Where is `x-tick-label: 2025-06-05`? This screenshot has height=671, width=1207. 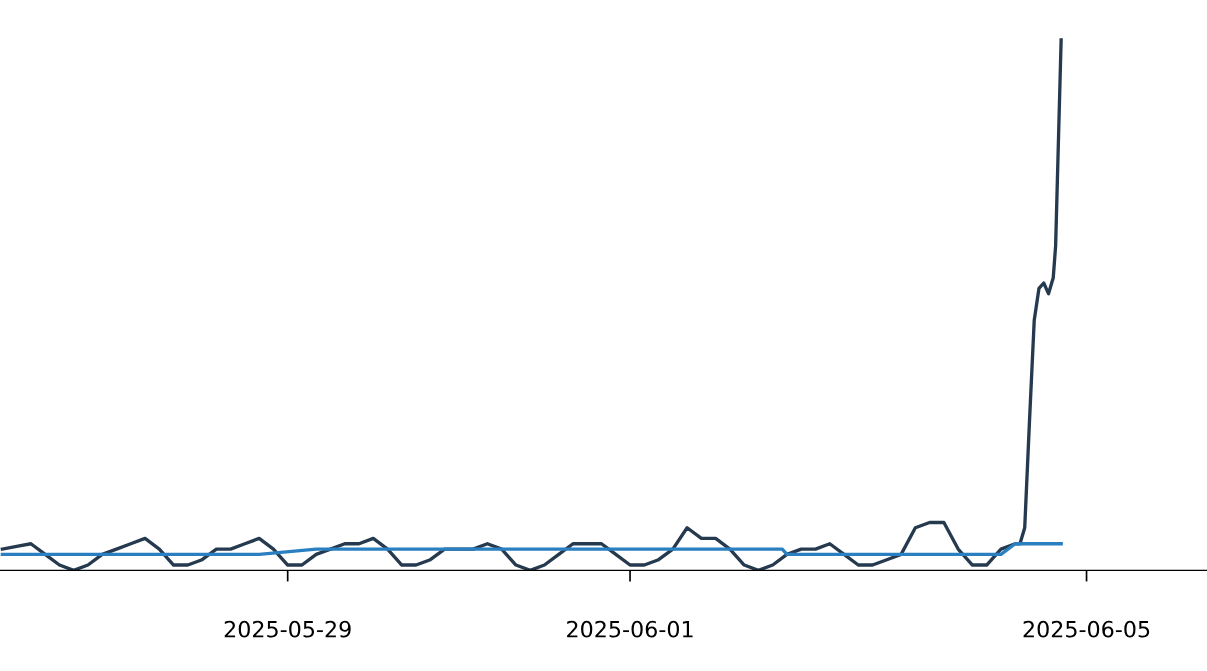 x-tick-label: 2025-06-05 is located at coordinates (1086, 629).